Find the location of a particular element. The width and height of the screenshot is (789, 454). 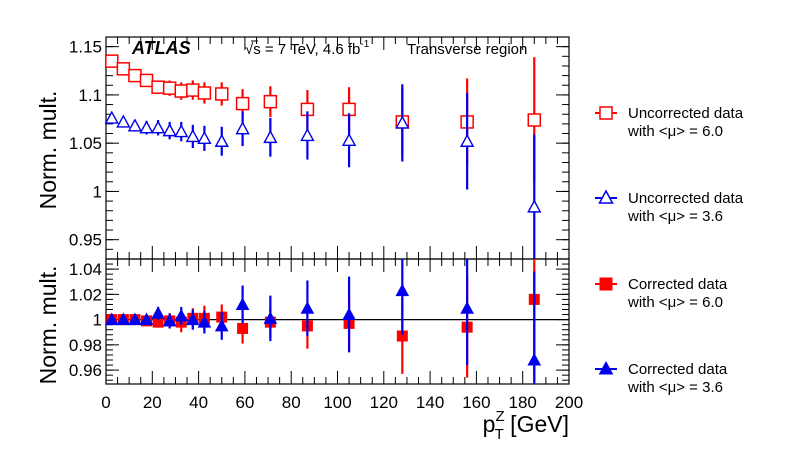

x-tick-label: 160 is located at coordinates (476, 402).